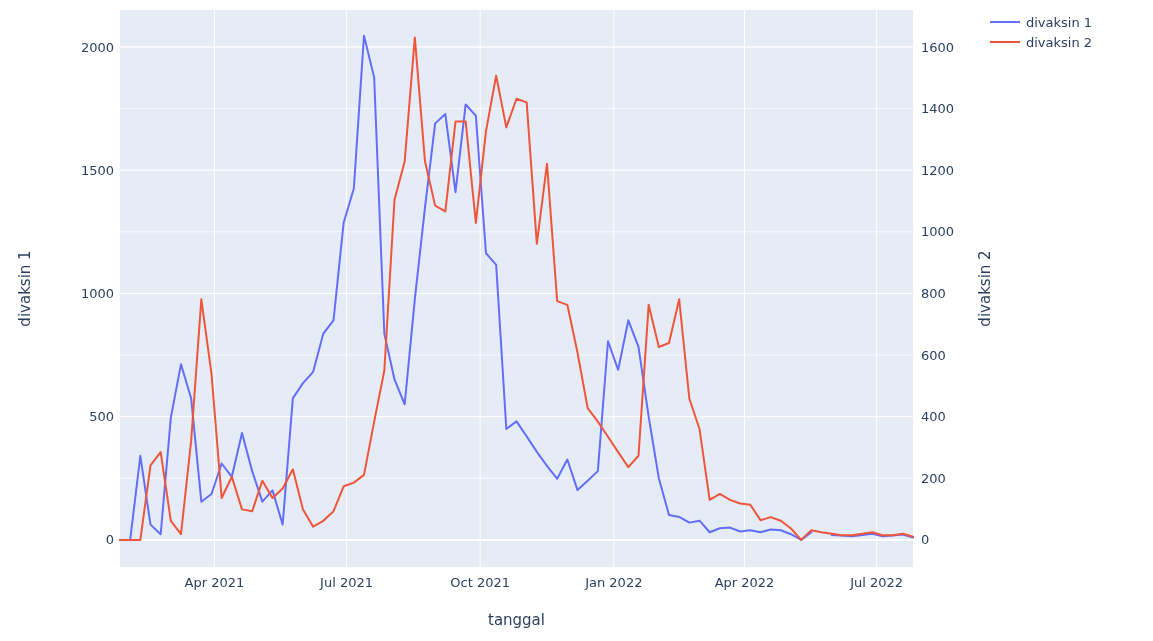  Describe the element at coordinates (97, 170) in the screenshot. I see `y-tick-label: 1500` at that location.